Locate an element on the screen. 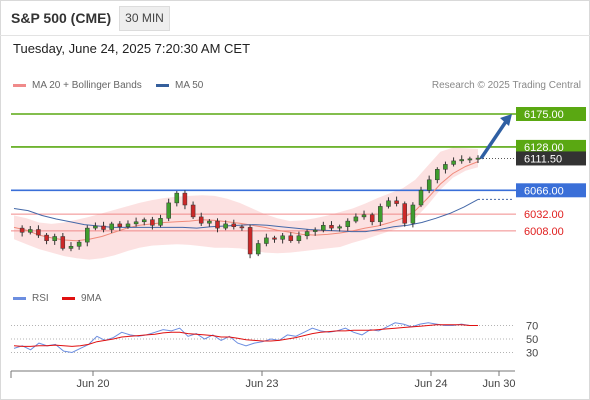  level-tag-6128.00 is located at coordinates (551, 146).